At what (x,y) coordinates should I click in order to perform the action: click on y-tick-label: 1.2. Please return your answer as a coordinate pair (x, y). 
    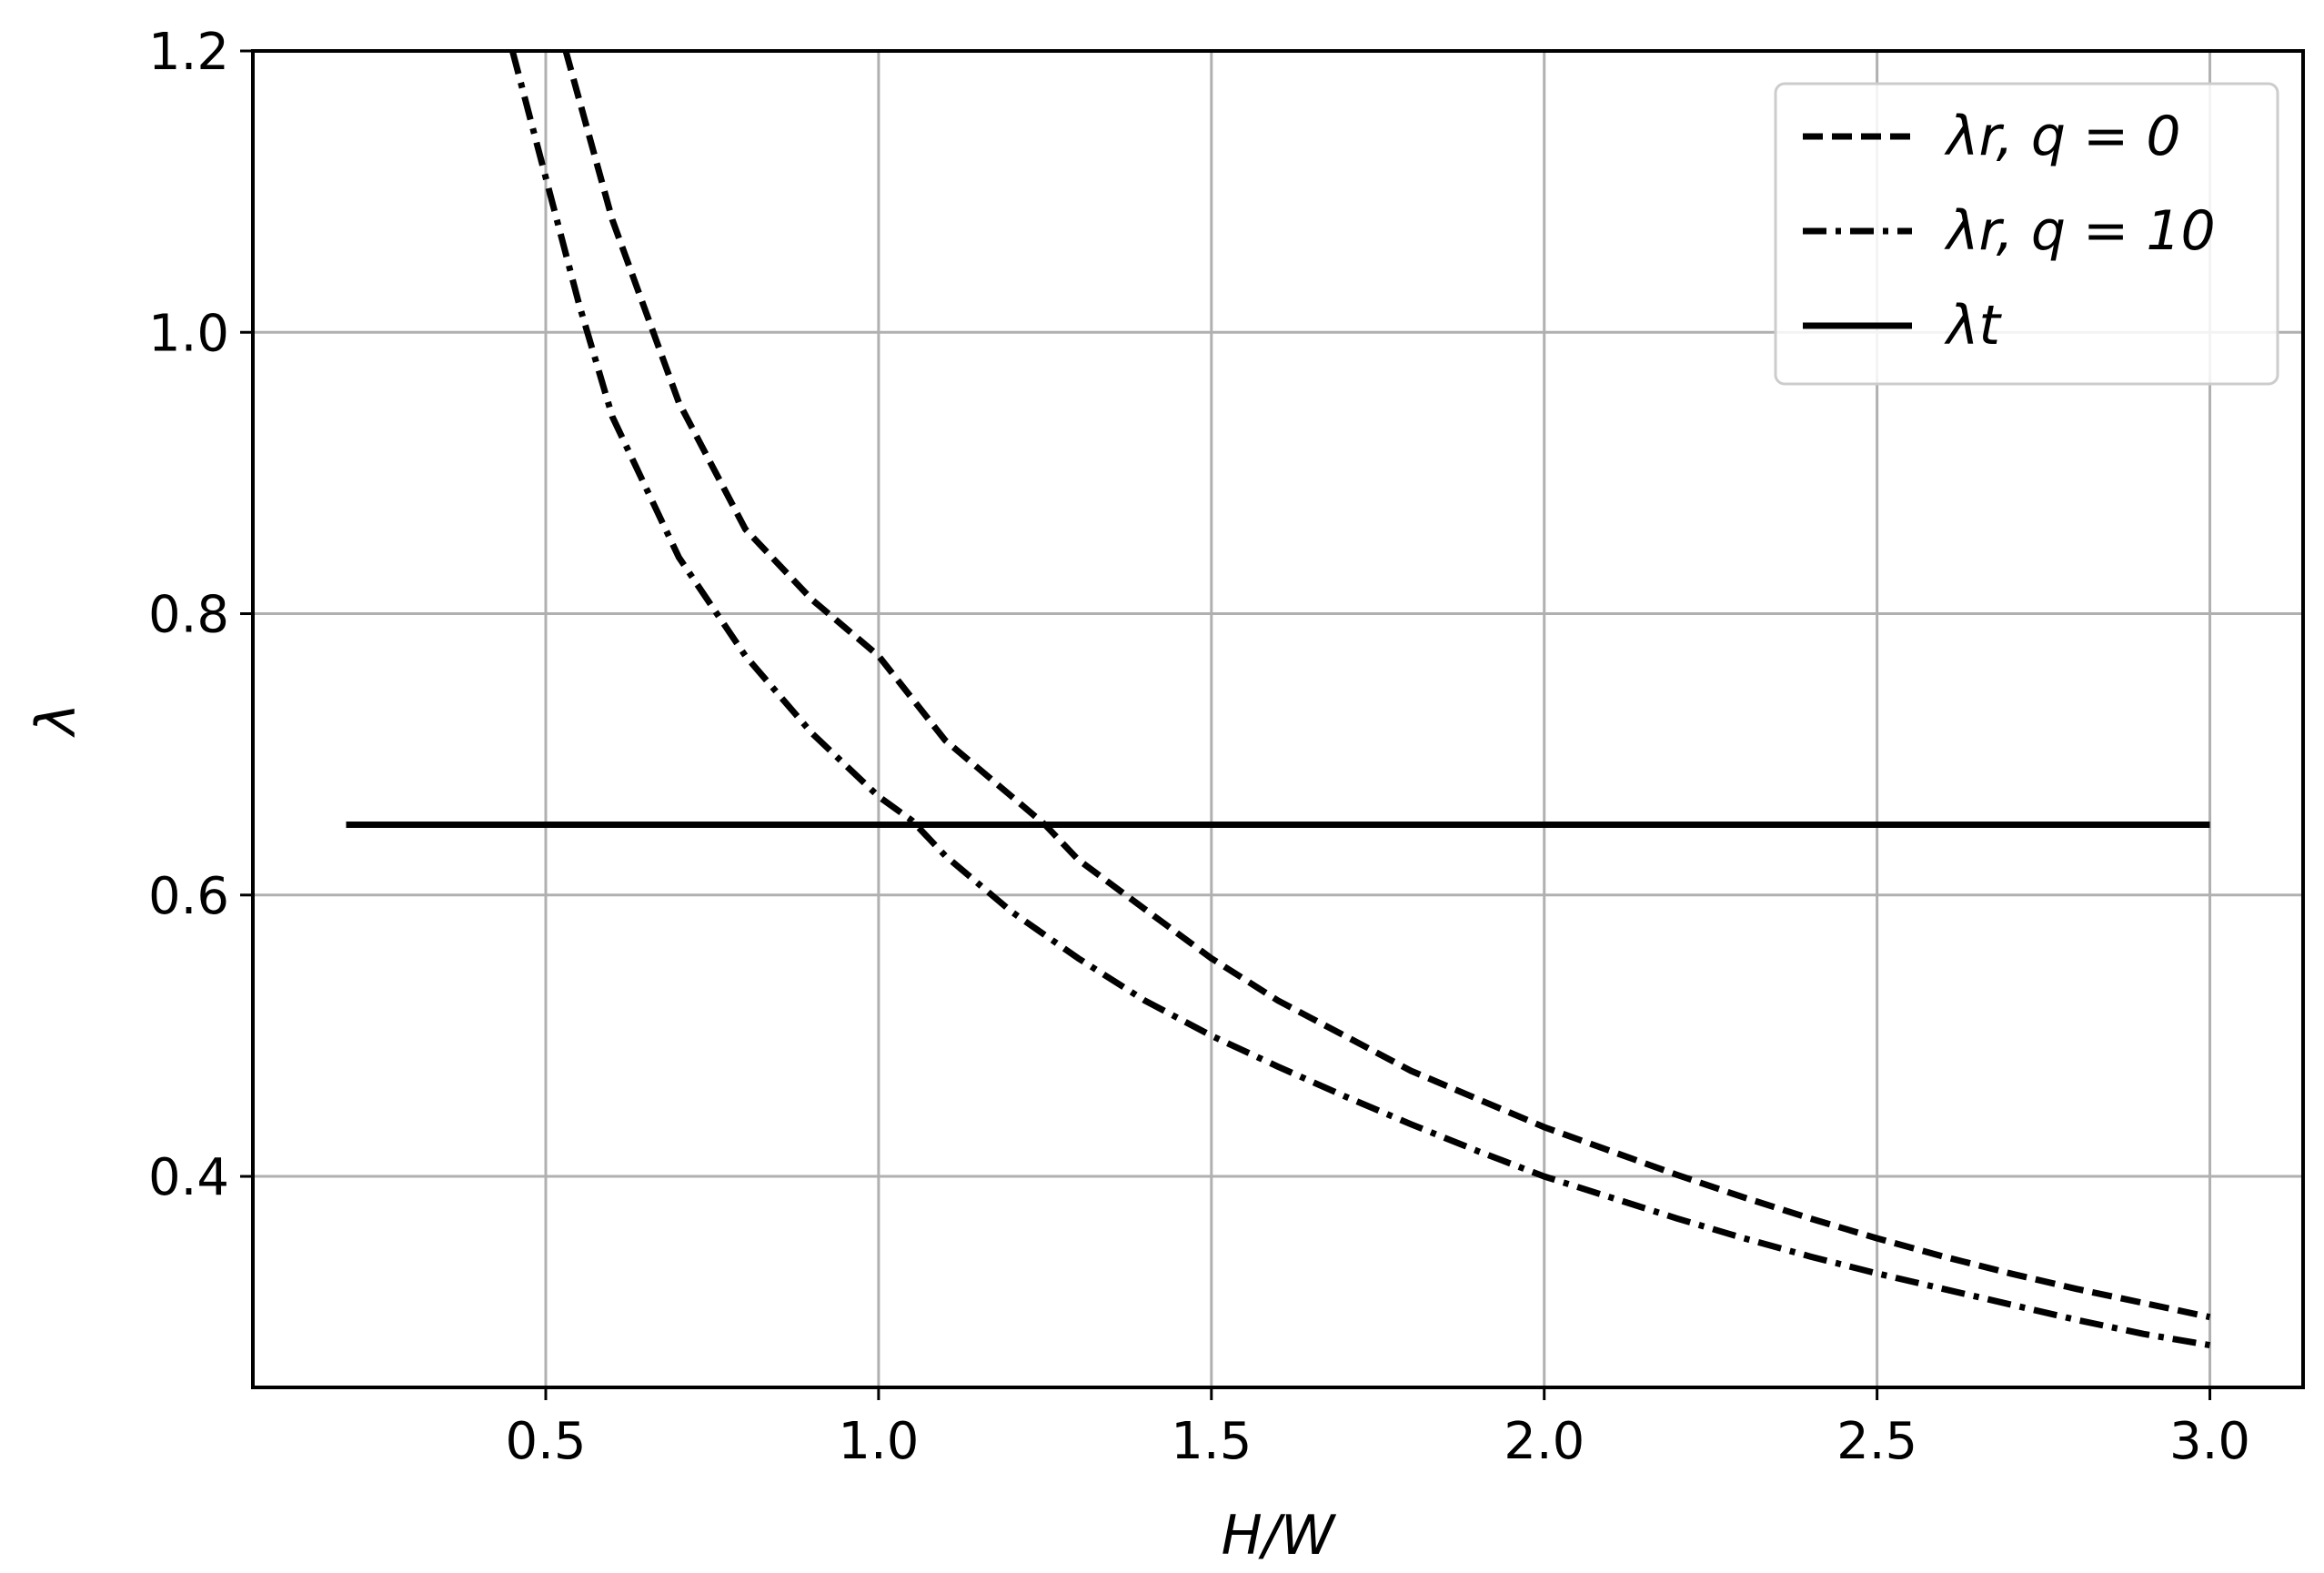
    Looking at the image, I should click on (188, 52).